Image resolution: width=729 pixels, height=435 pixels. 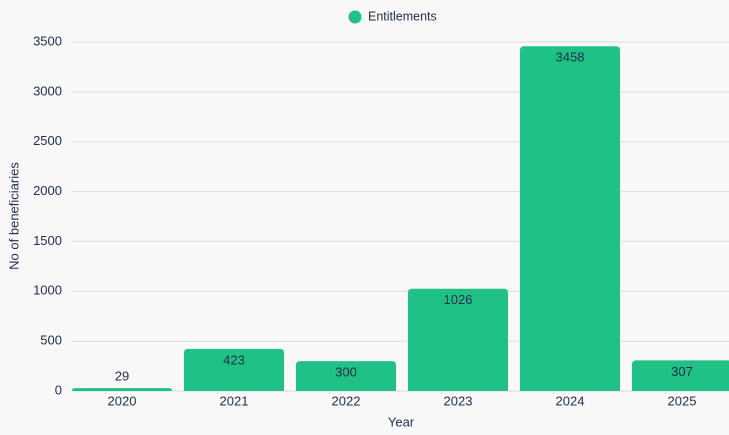 What do you see at coordinates (458, 400) in the screenshot?
I see `x-tick-label: 2023` at bounding box center [458, 400].